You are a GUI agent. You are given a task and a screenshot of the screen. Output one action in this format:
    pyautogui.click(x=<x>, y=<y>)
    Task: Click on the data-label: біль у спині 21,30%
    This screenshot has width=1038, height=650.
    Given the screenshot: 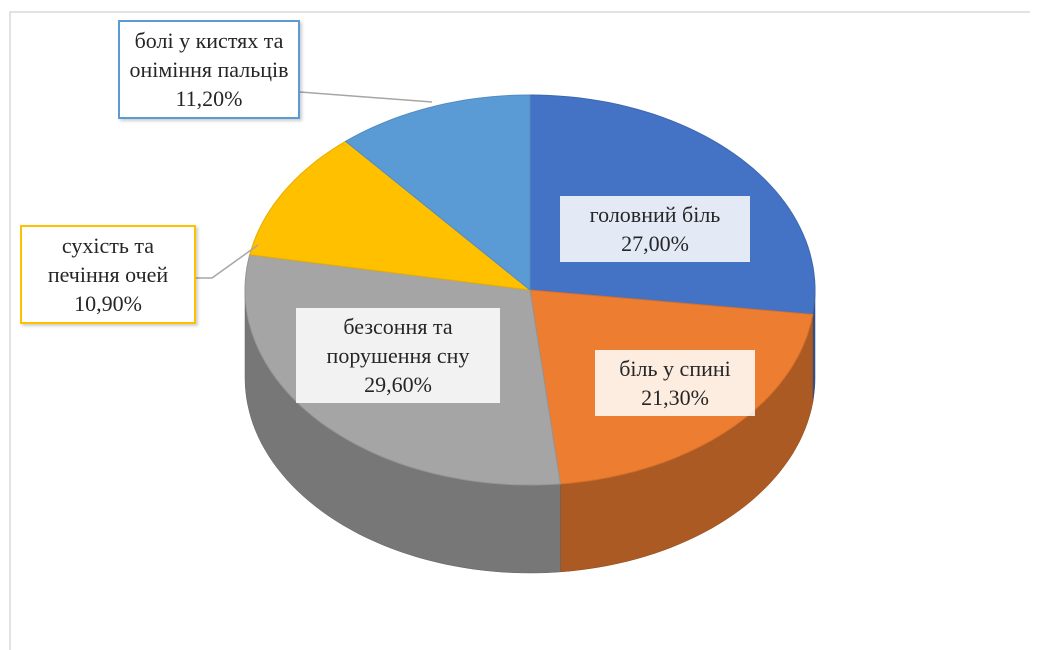 What is the action you would take?
    pyautogui.click(x=675, y=383)
    